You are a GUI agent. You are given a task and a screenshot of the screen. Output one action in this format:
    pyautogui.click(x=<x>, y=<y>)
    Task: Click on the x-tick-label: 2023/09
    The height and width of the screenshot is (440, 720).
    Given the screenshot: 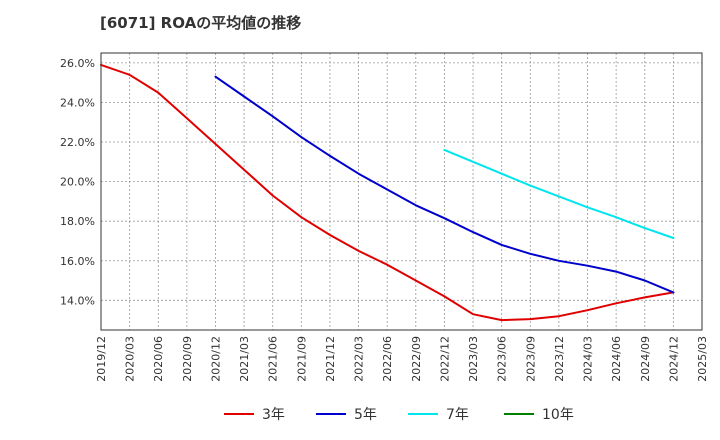 What is the action you would take?
    pyautogui.click(x=530, y=359)
    